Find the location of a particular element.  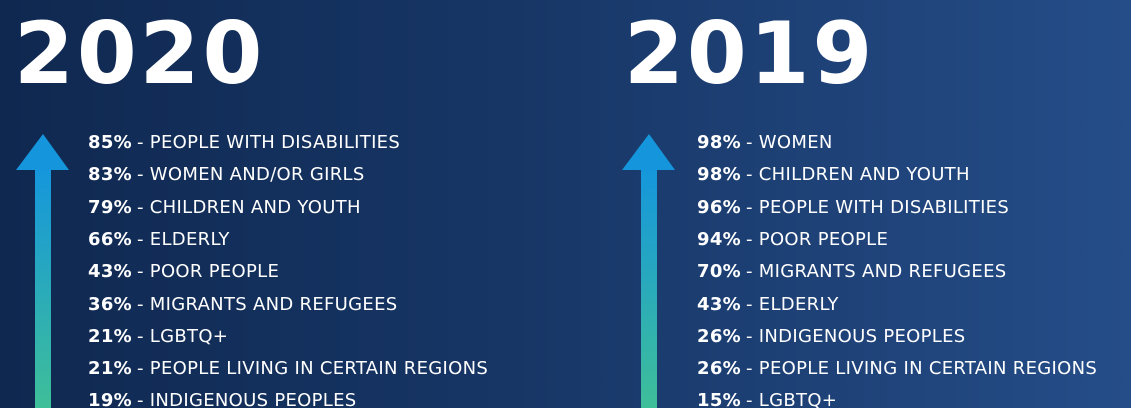

percent: 79% is located at coordinates (110, 207).